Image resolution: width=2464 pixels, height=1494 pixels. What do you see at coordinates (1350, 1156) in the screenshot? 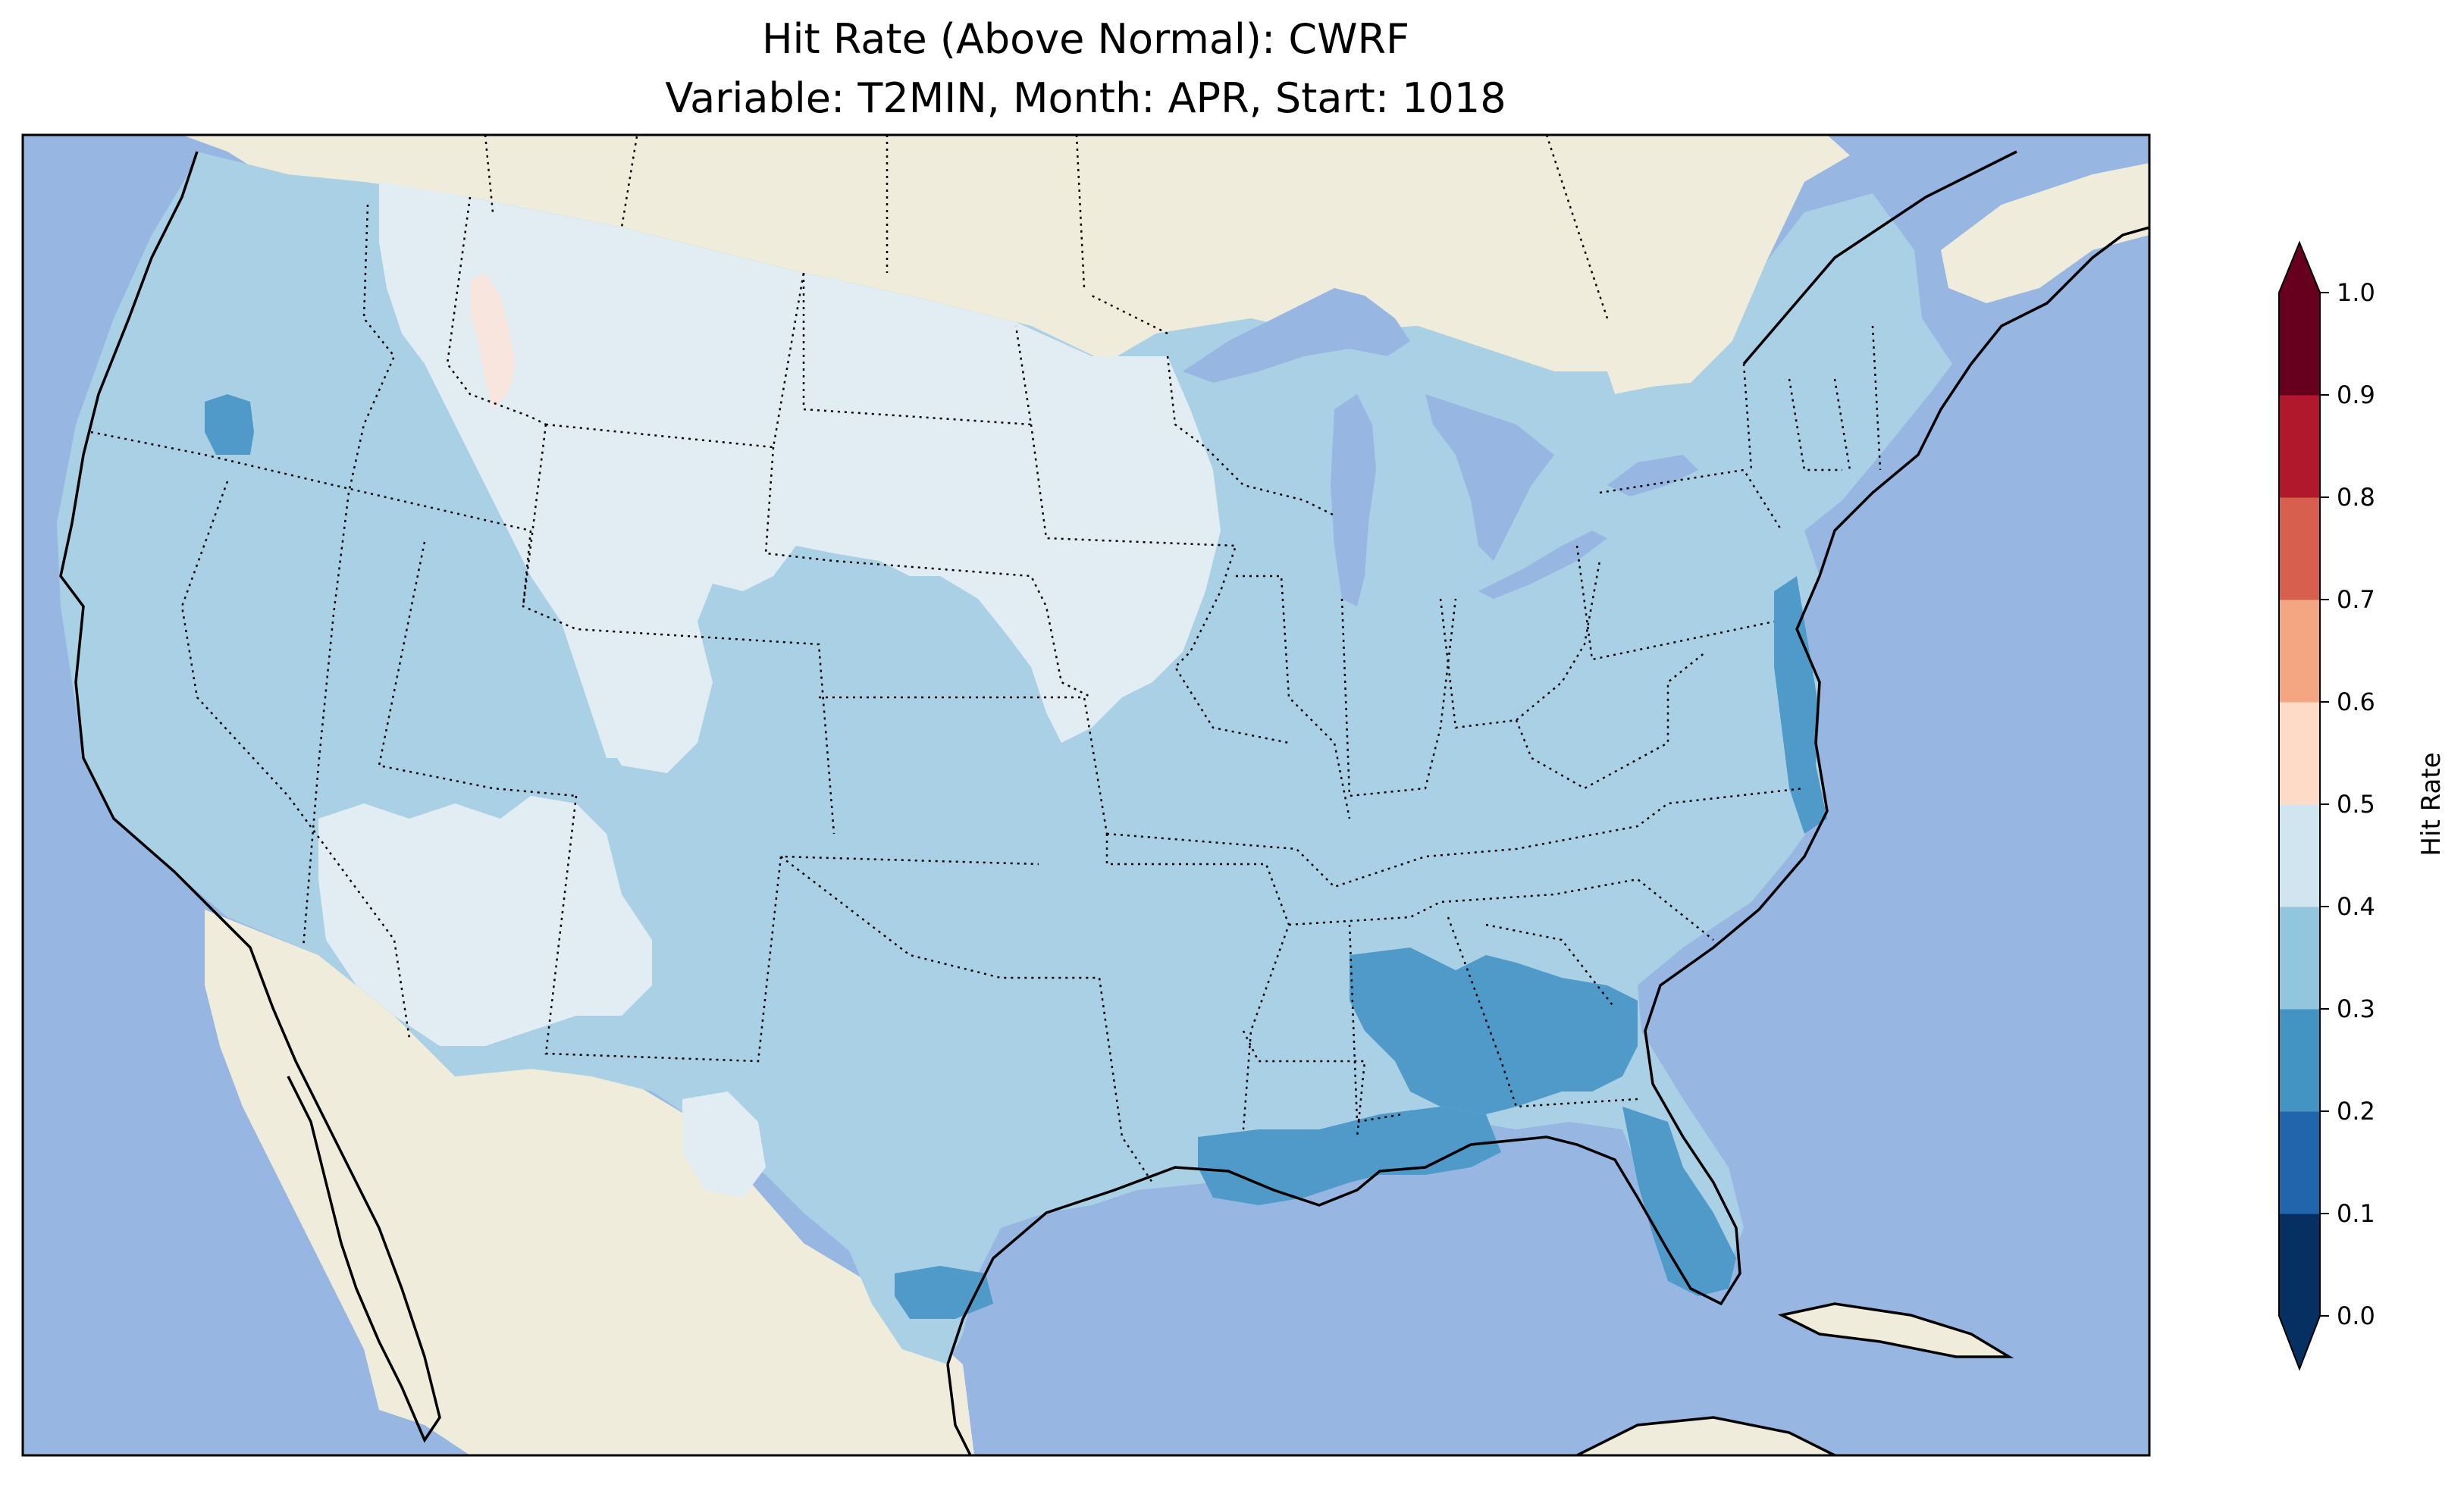
I see `field-region-0.2-0.3-gulf` at bounding box center [1350, 1156].